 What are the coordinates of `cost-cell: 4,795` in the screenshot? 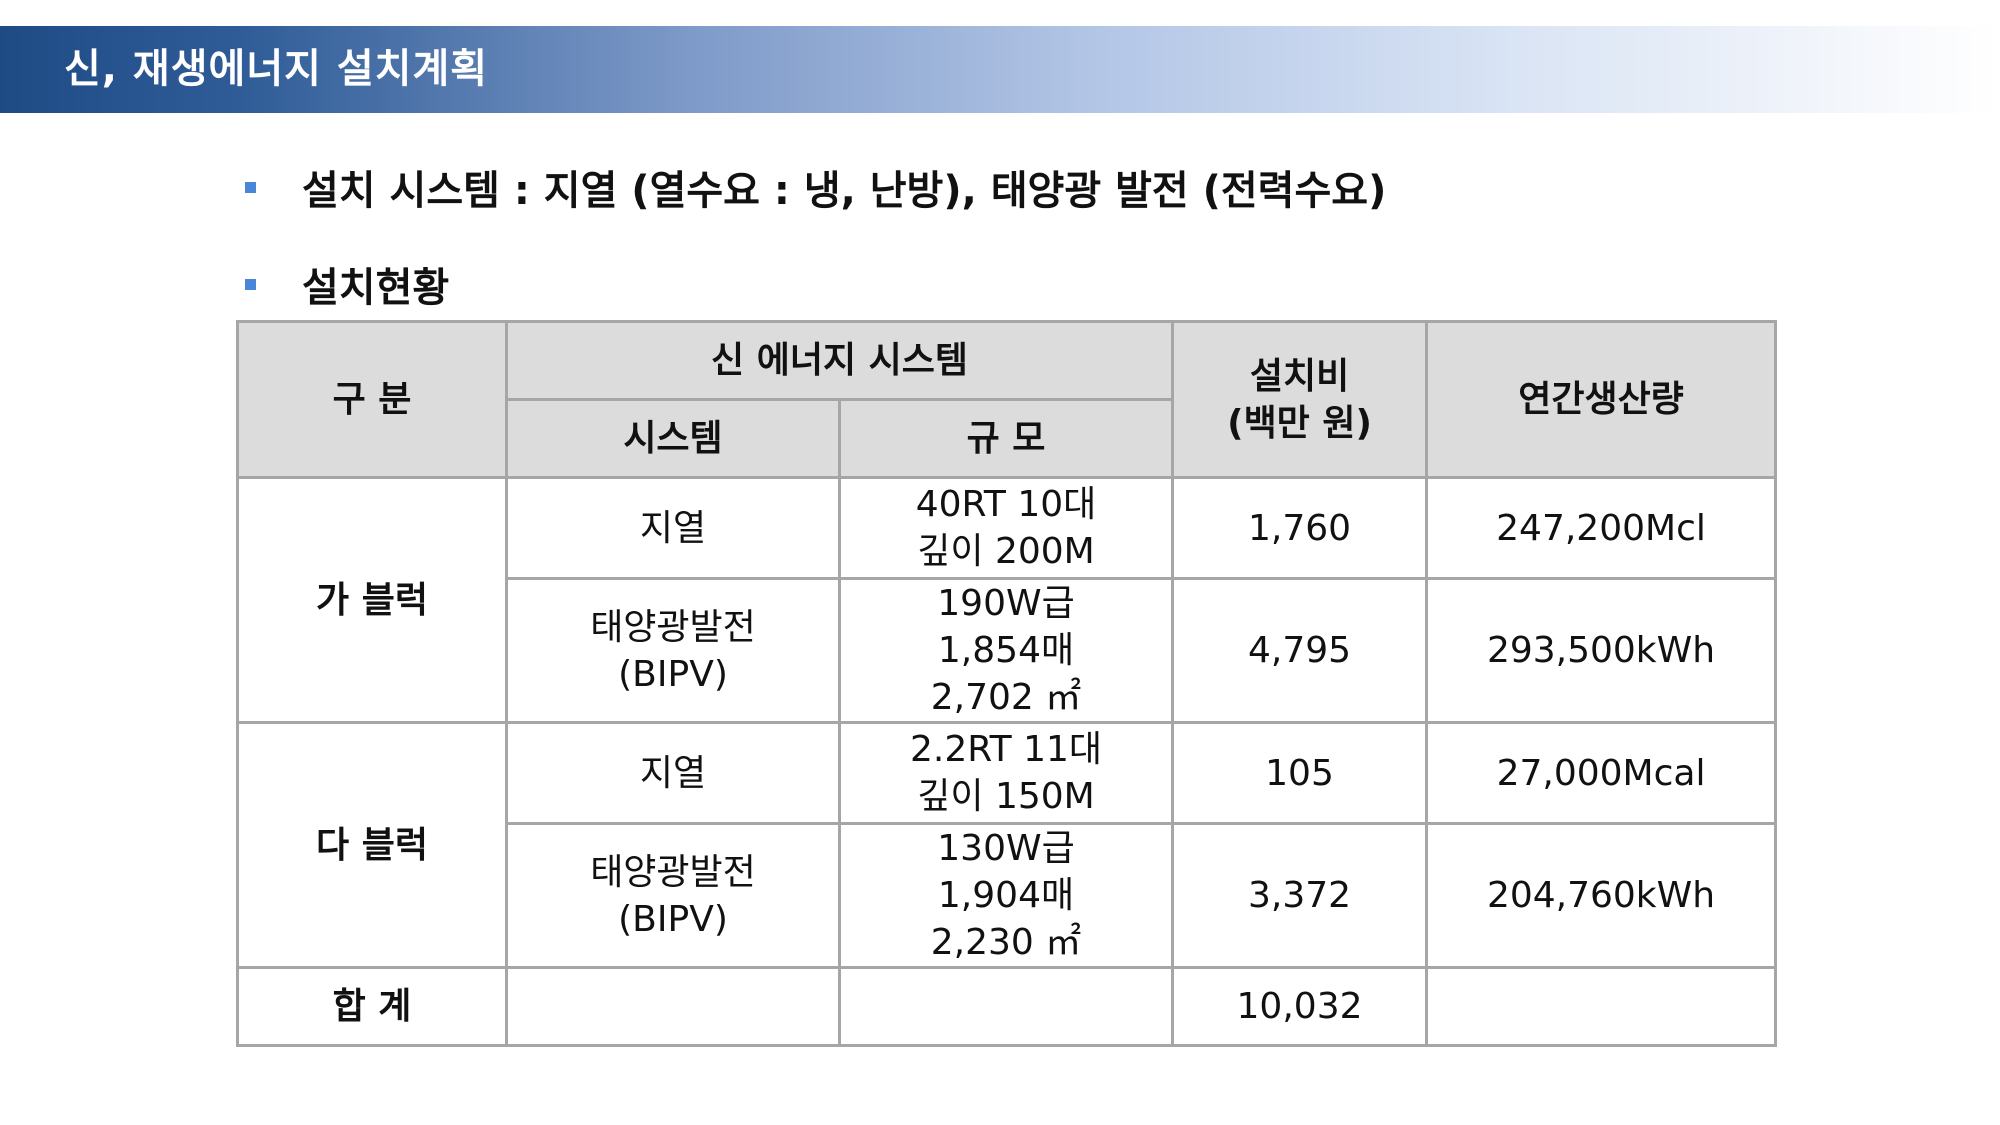 It's located at (1300, 650).